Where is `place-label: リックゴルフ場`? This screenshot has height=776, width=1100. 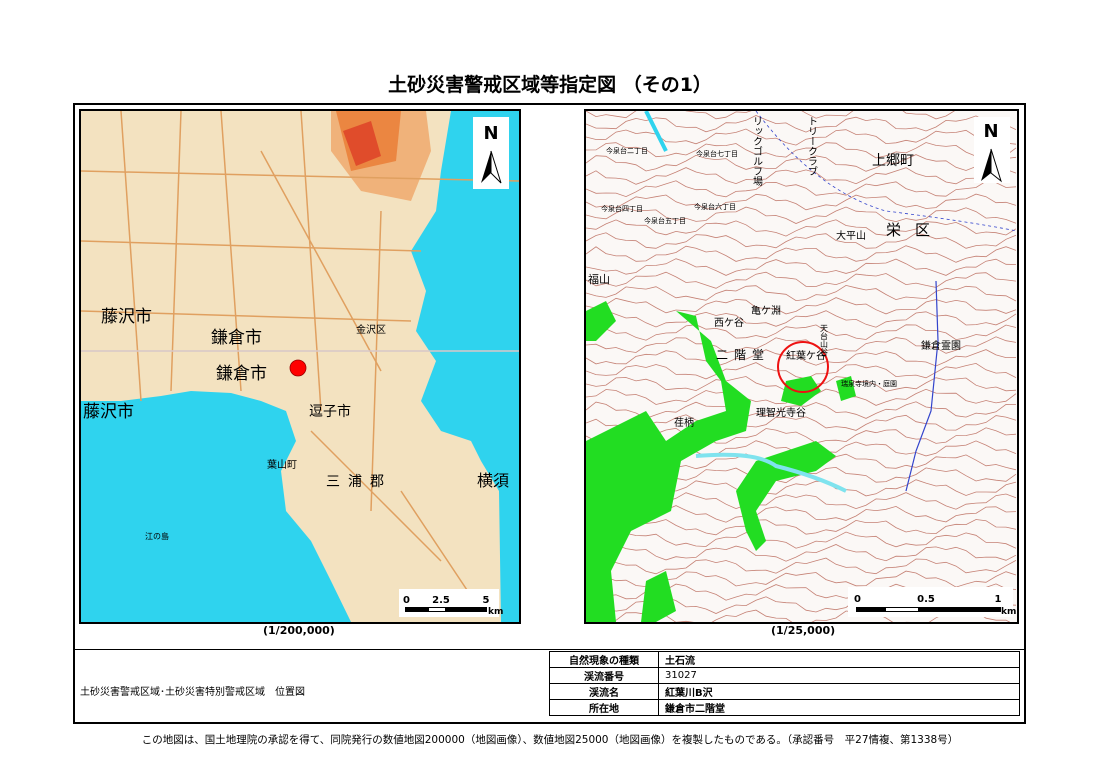
place-label: リックゴルフ場 is located at coordinates (757, 151).